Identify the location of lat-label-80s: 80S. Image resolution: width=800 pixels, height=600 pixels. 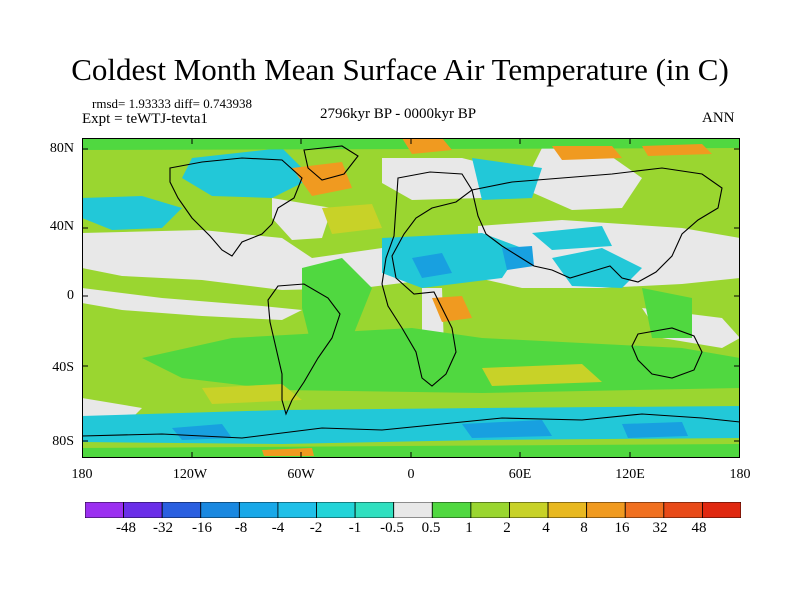
(63, 441).